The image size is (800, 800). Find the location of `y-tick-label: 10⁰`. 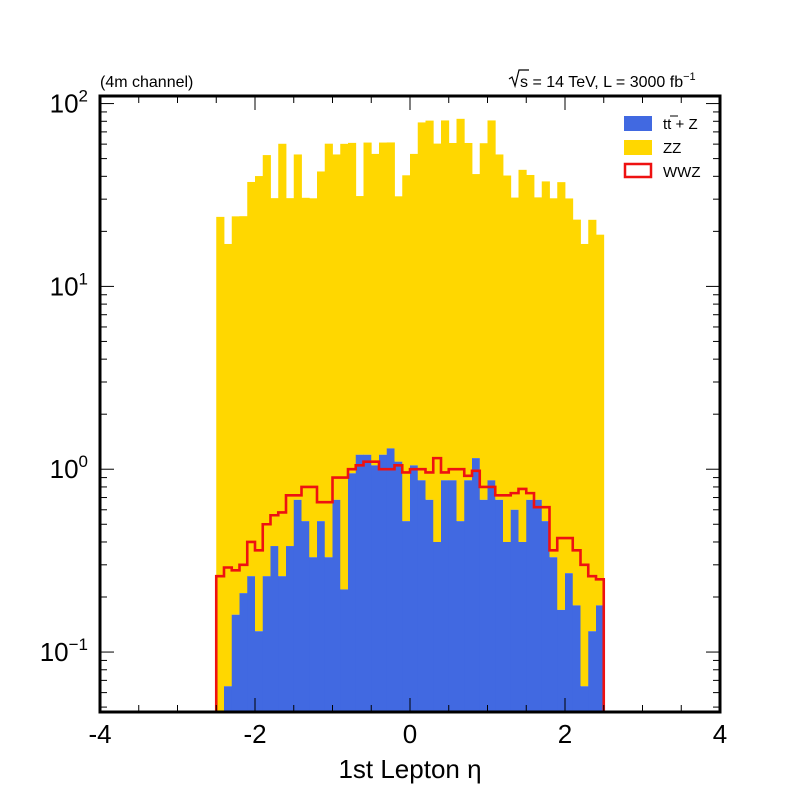

y-tick-label: 10⁰ is located at coordinates (69, 468).